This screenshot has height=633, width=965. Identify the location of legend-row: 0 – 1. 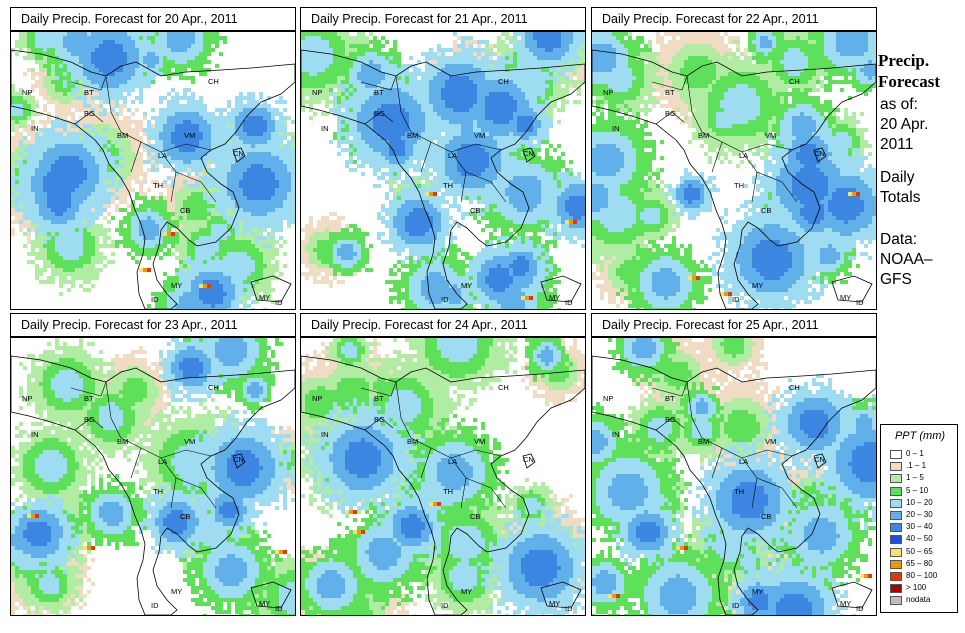
(923, 454).